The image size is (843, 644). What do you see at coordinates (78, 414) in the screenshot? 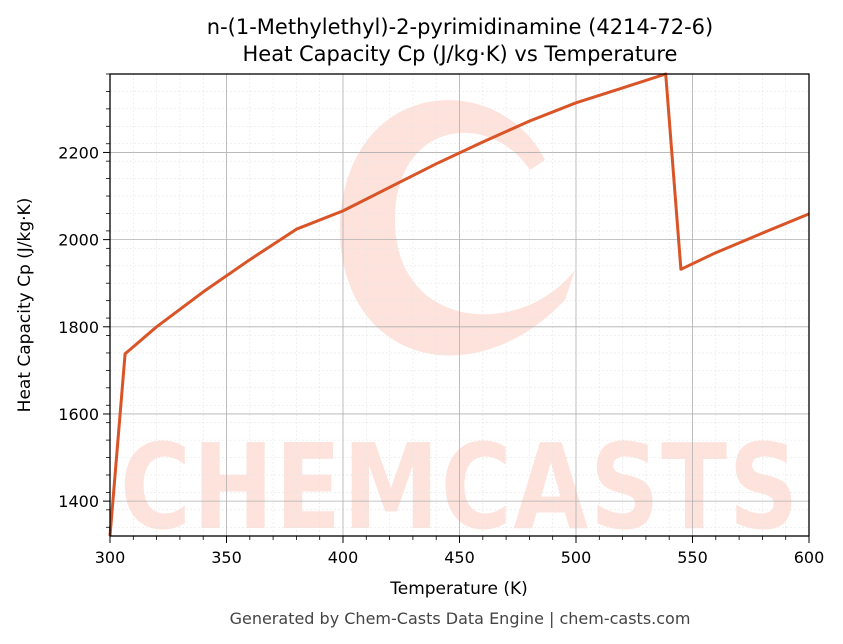
I see `y-tick-label: 1600` at bounding box center [78, 414].